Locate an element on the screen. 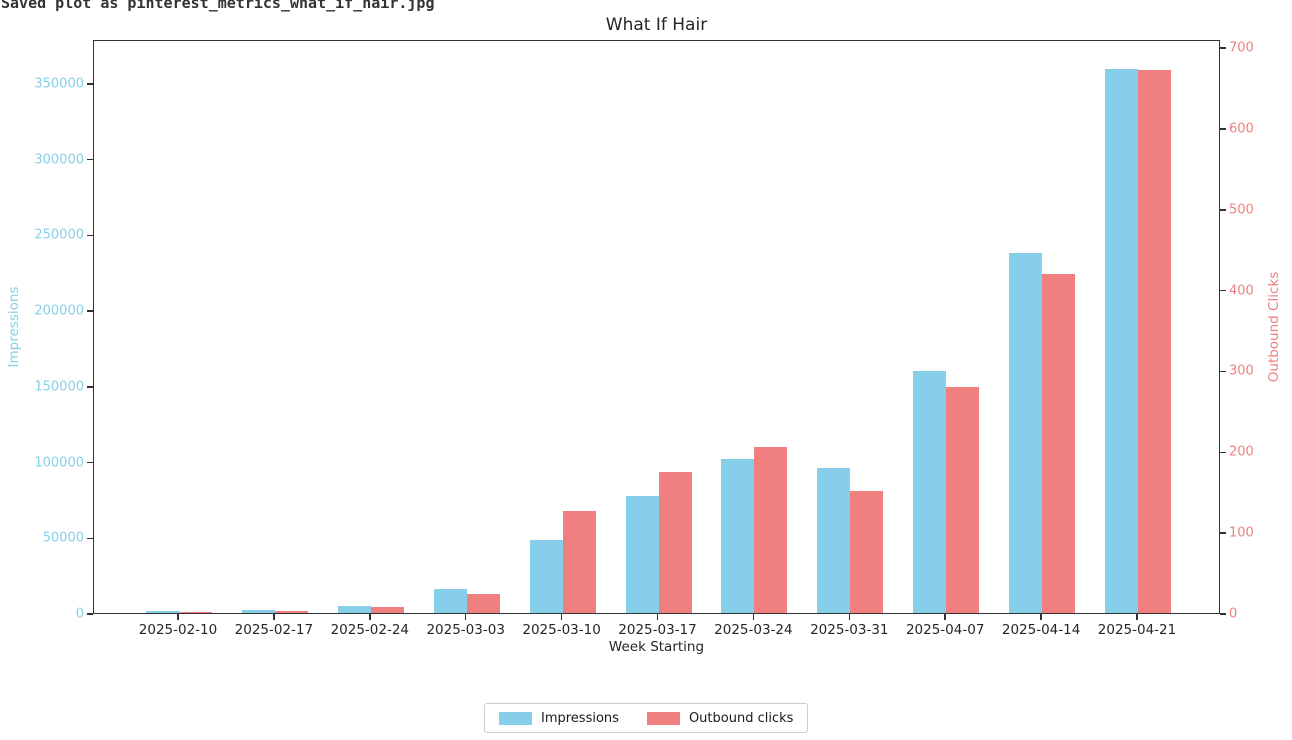 Image resolution: width=1292 pixels, height=740 pixels. x-tick-label: 2025-02-17 is located at coordinates (274, 630).